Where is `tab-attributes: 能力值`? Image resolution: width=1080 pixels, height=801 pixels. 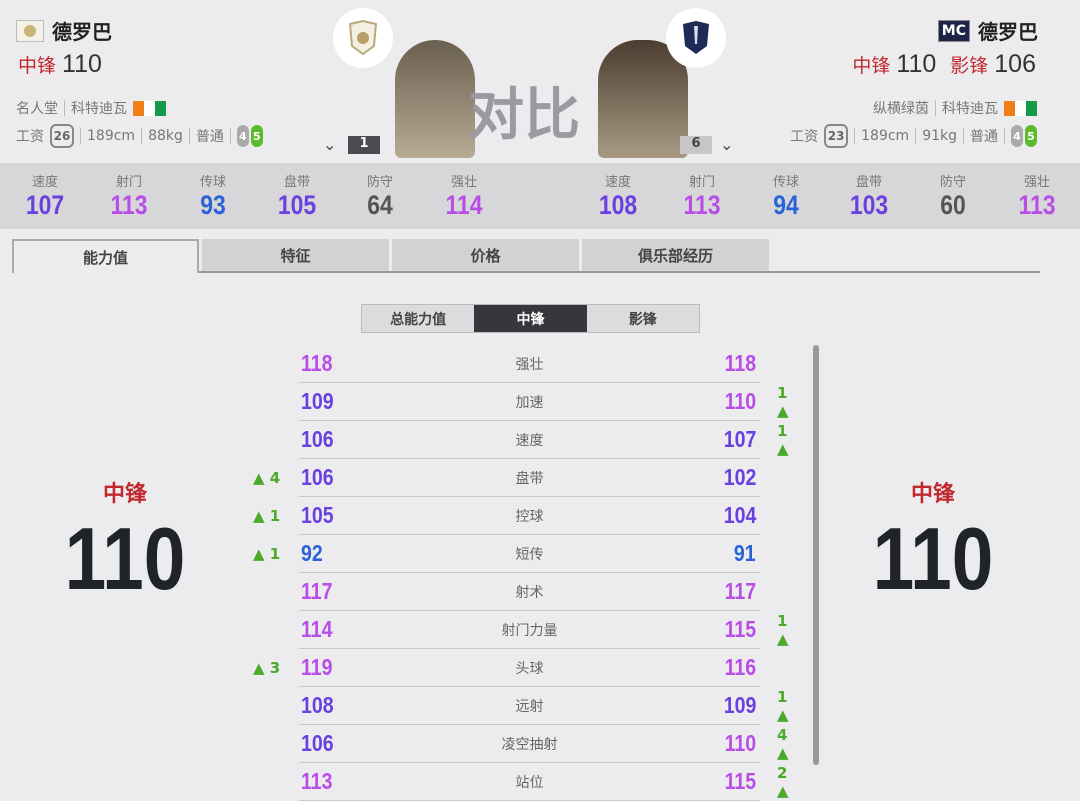
tab-attributes: 能力值 is located at coordinates (105, 256).